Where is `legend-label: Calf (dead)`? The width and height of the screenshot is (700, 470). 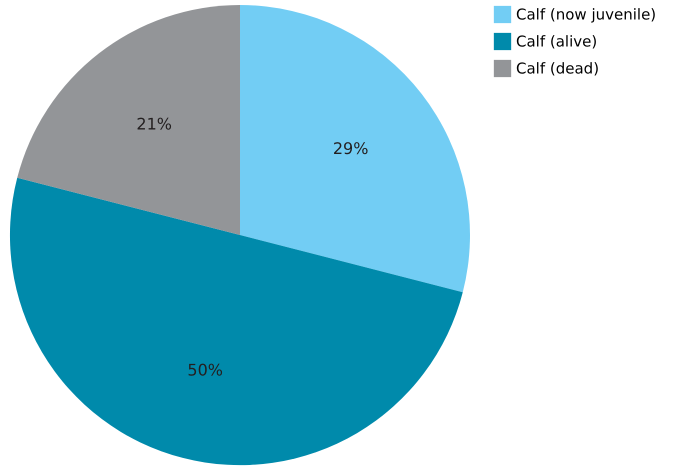 legend-label: Calf (dead) is located at coordinates (558, 69).